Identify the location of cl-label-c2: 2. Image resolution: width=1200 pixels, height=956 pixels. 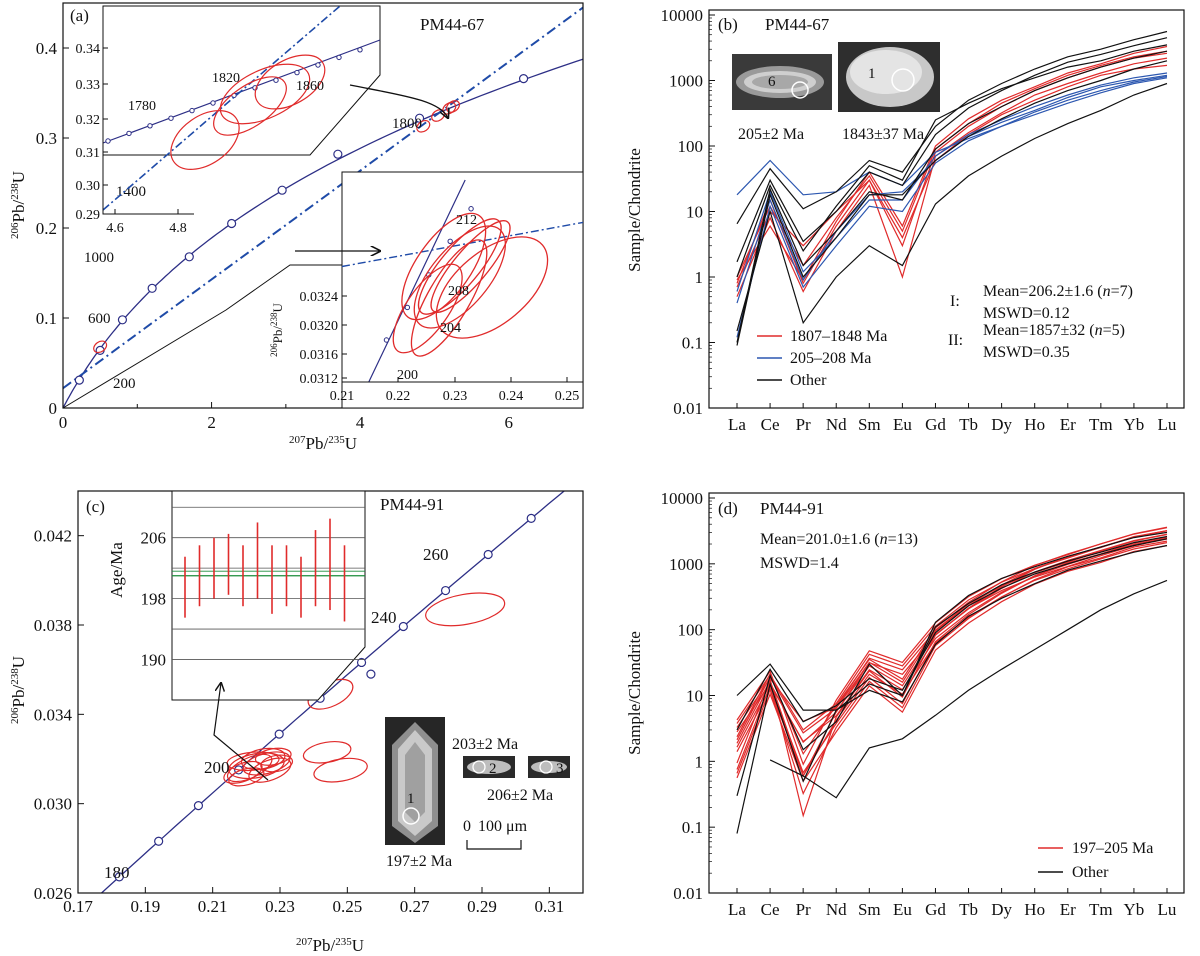
(493, 769).